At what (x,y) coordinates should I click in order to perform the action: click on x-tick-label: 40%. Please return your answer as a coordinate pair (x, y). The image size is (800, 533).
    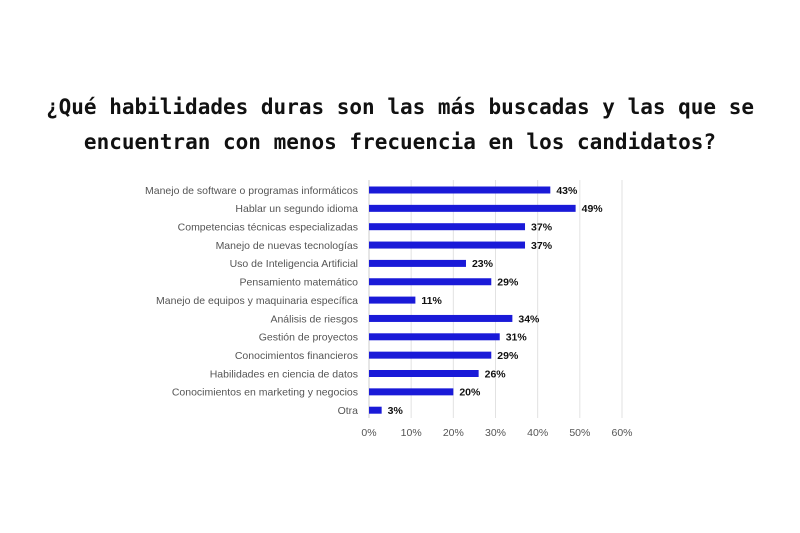
    Looking at the image, I should click on (537, 433).